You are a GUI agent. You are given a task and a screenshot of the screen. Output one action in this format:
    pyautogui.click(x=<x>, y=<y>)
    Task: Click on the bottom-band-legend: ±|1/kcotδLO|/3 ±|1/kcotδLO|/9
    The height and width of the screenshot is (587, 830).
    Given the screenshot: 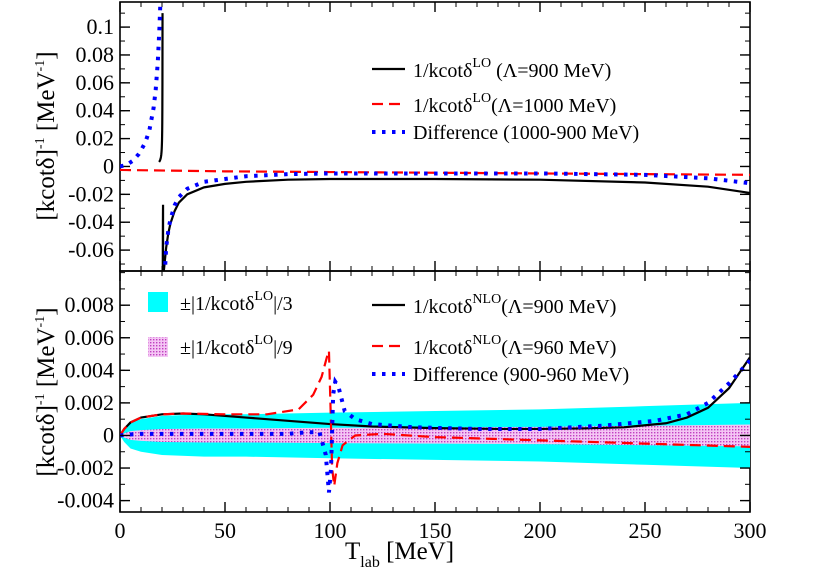 What is the action you would take?
    pyautogui.click(x=220, y=324)
    